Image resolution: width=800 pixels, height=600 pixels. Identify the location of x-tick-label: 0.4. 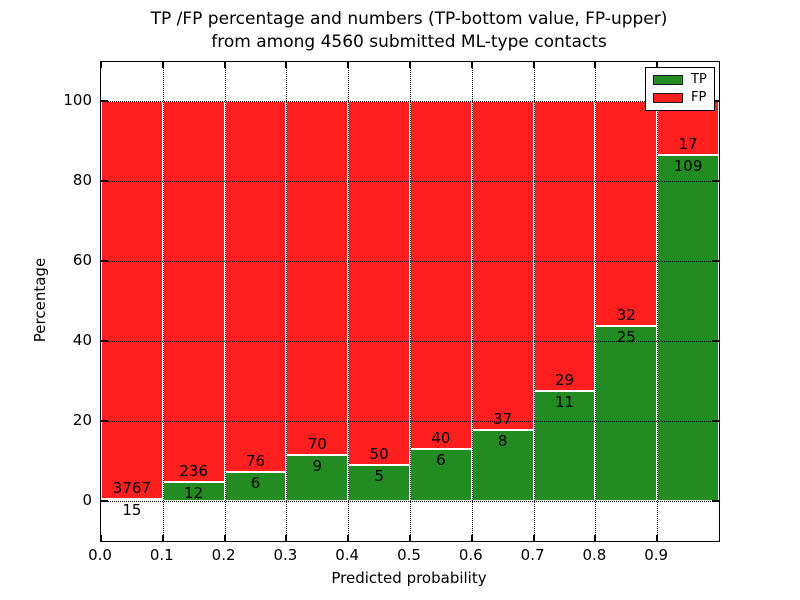
(347, 555).